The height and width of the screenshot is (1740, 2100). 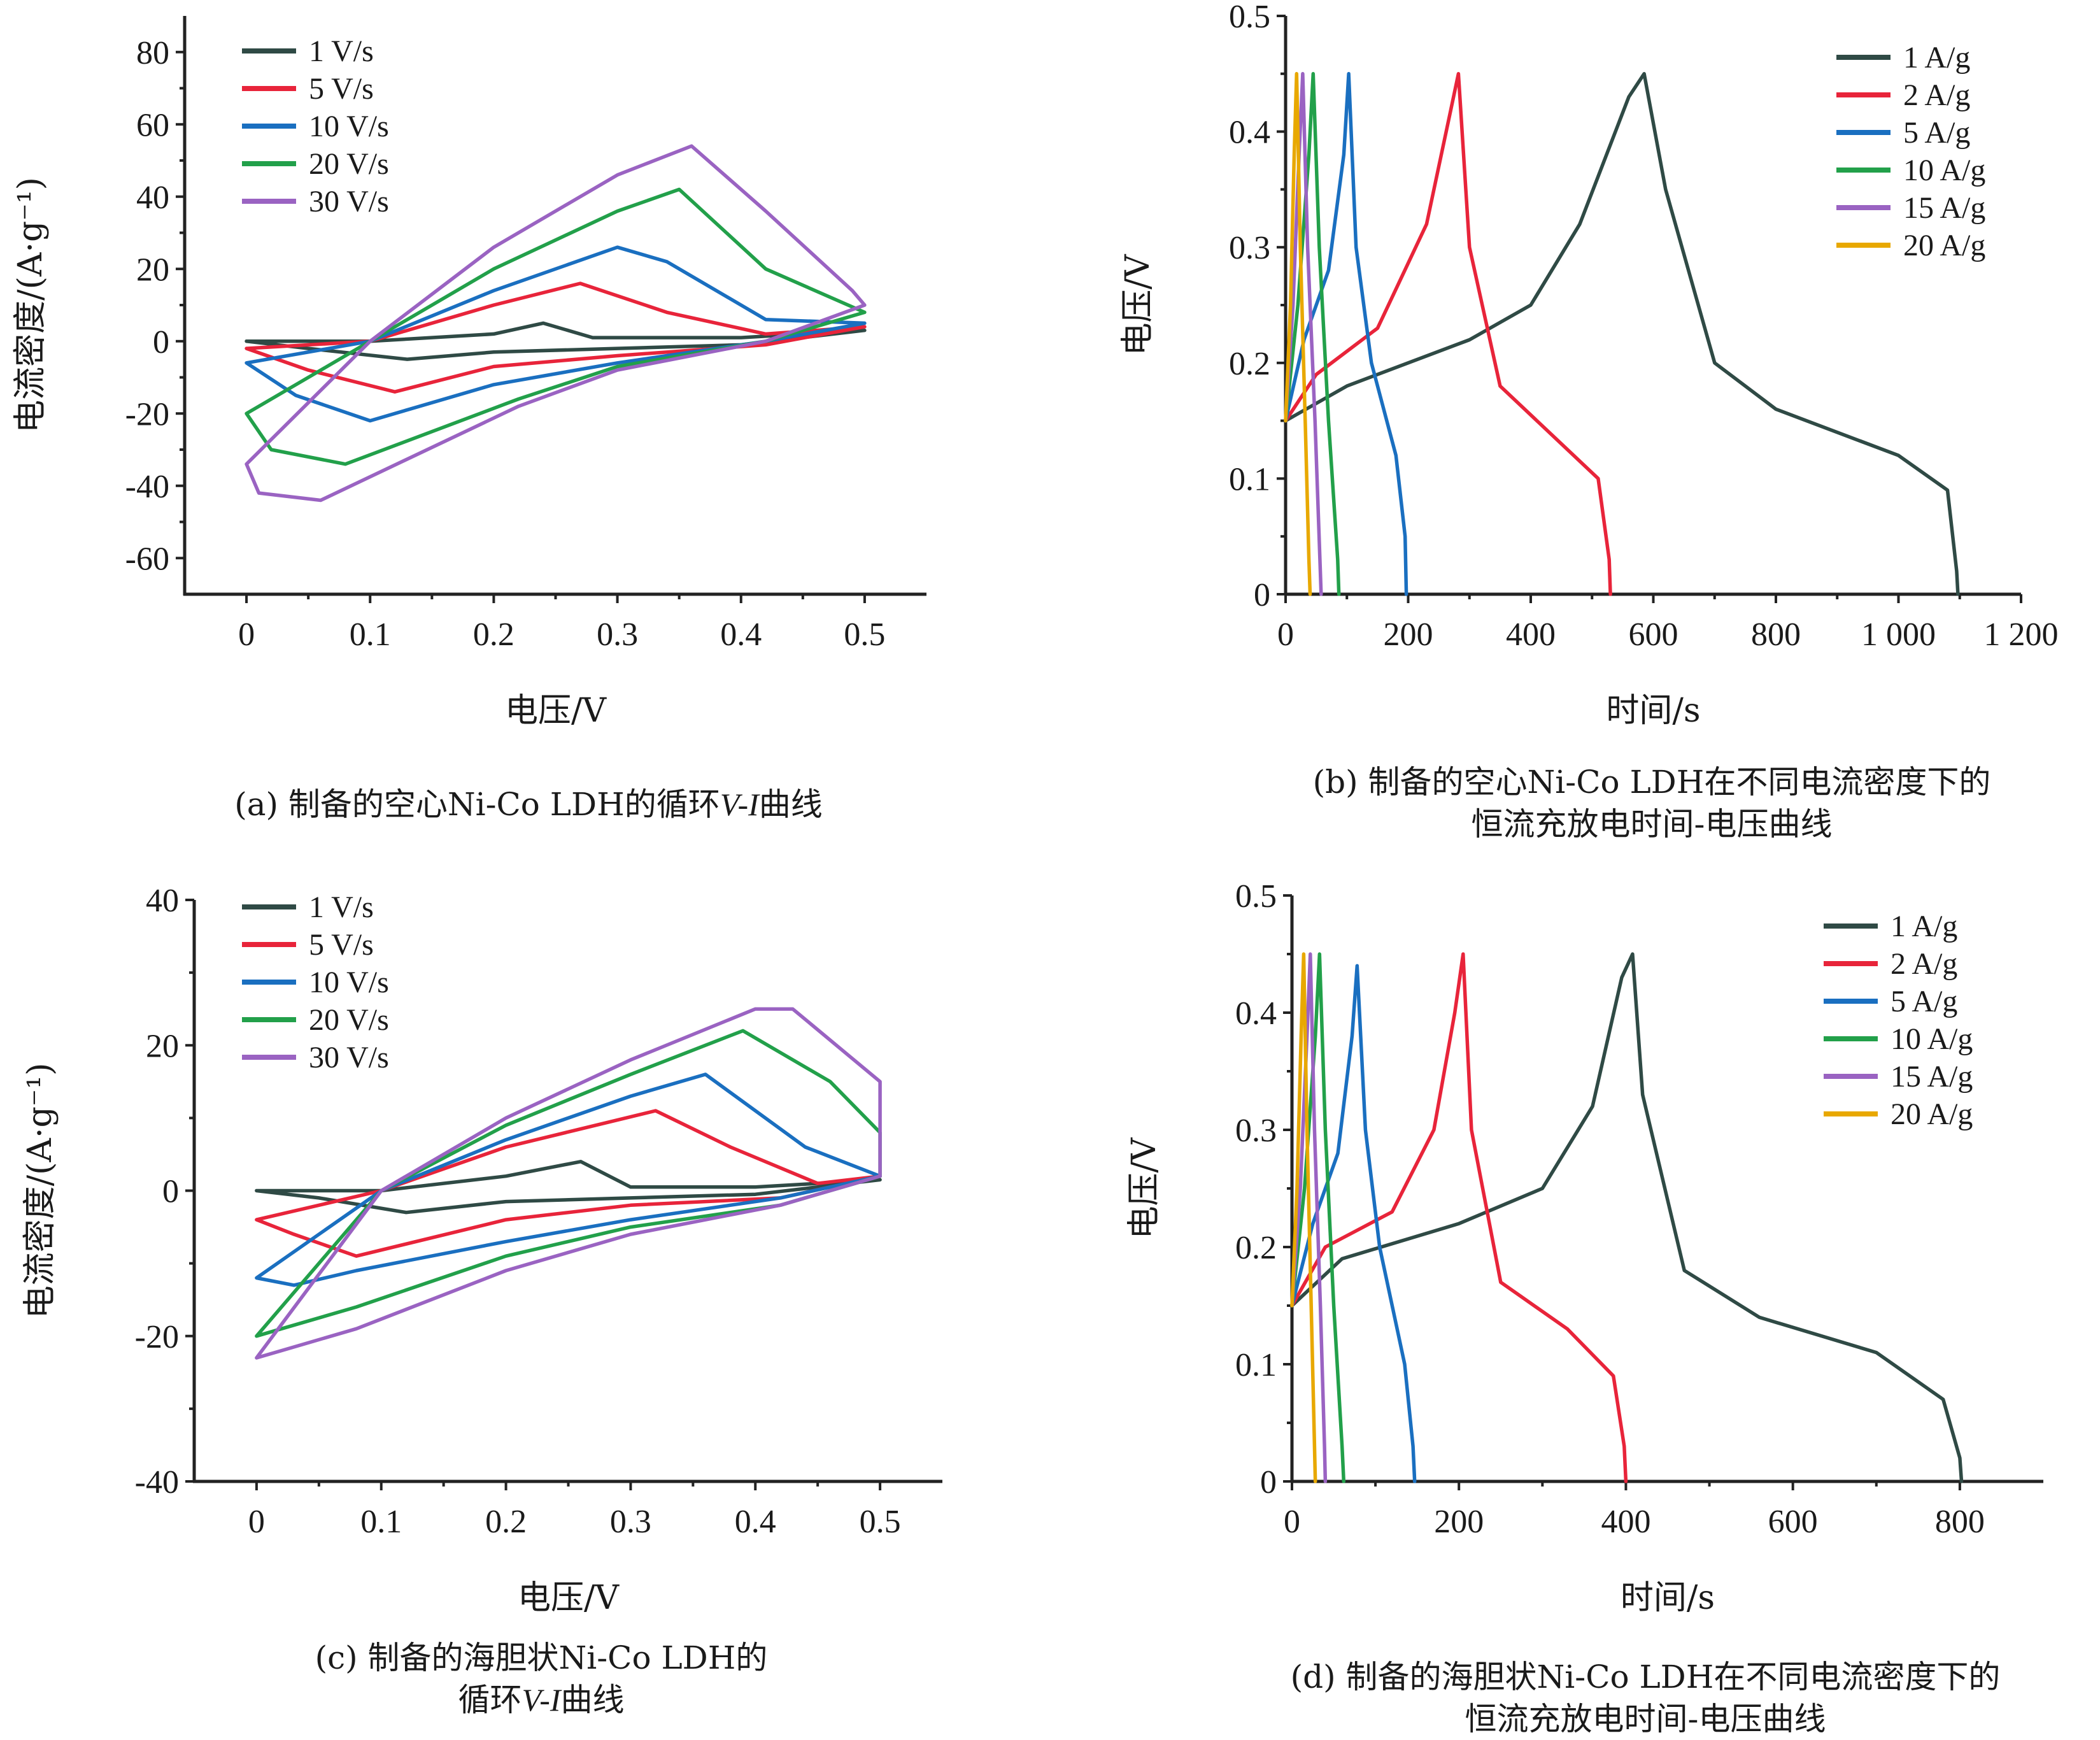 I want to click on caption-c-line2: 循环V-I曲线, so click(x=541, y=1700).